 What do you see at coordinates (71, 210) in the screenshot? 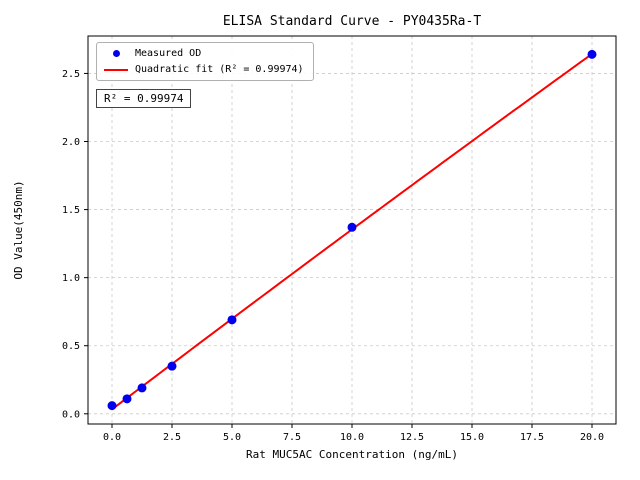
I see `y-tick-label: 1.5` at bounding box center [71, 210].